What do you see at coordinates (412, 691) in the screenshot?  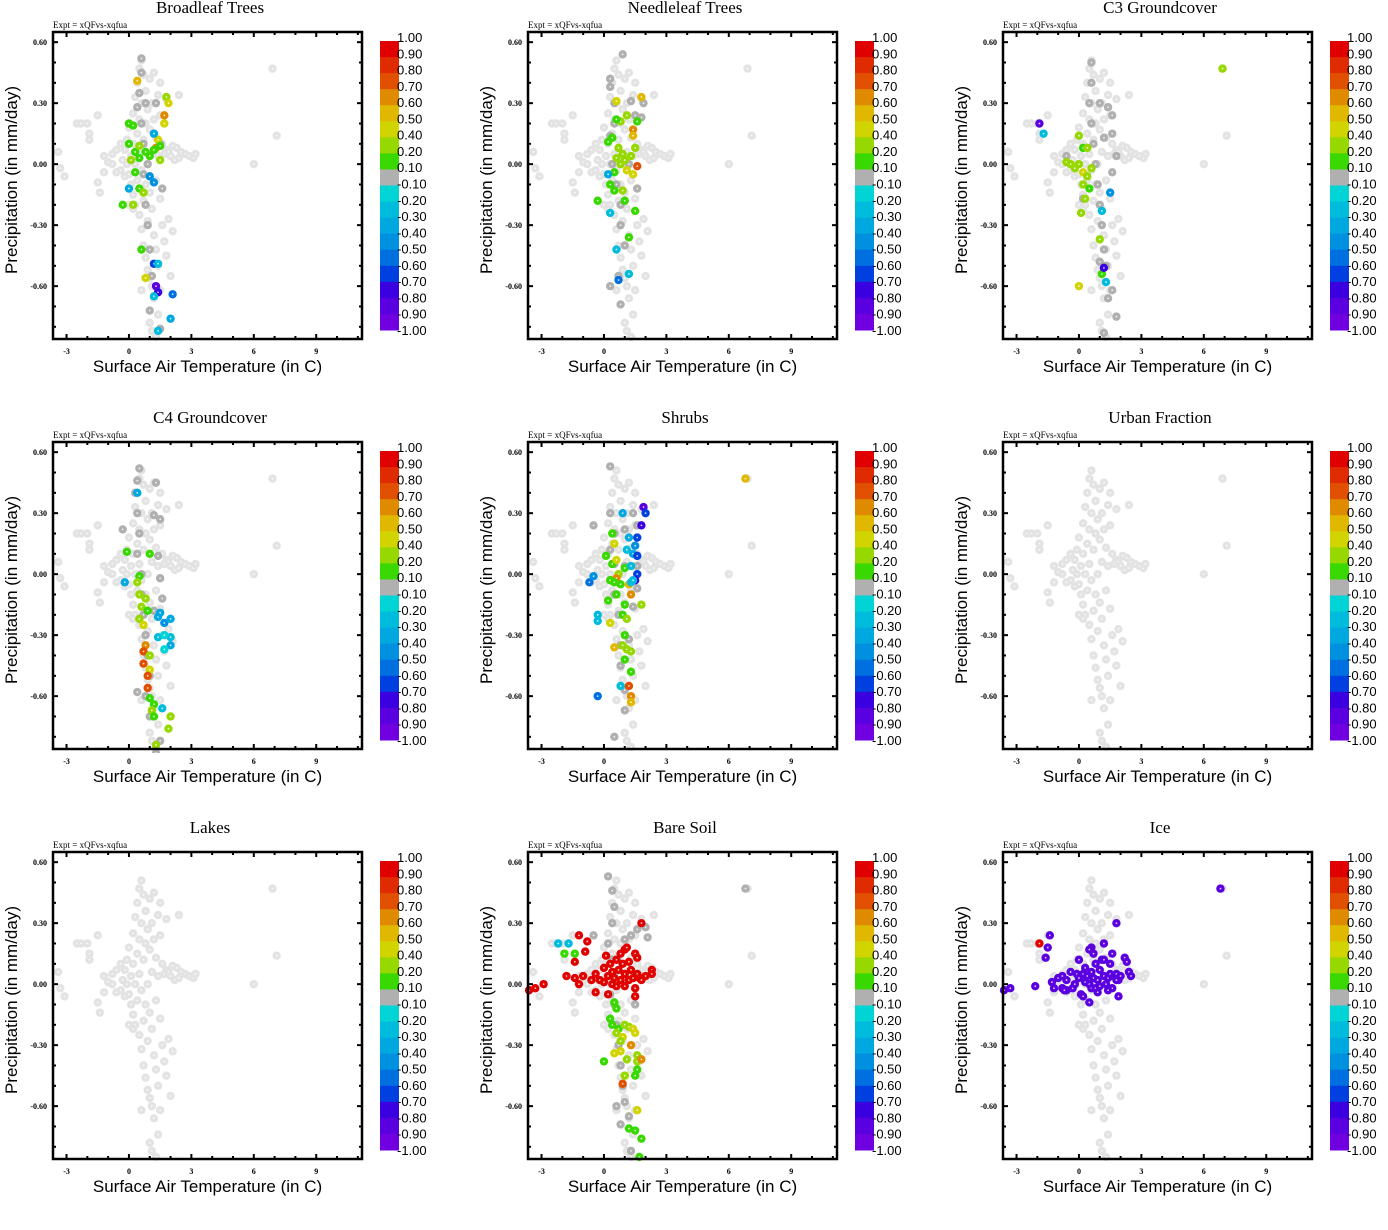 I see `colorbar-label: -0.70` at bounding box center [412, 691].